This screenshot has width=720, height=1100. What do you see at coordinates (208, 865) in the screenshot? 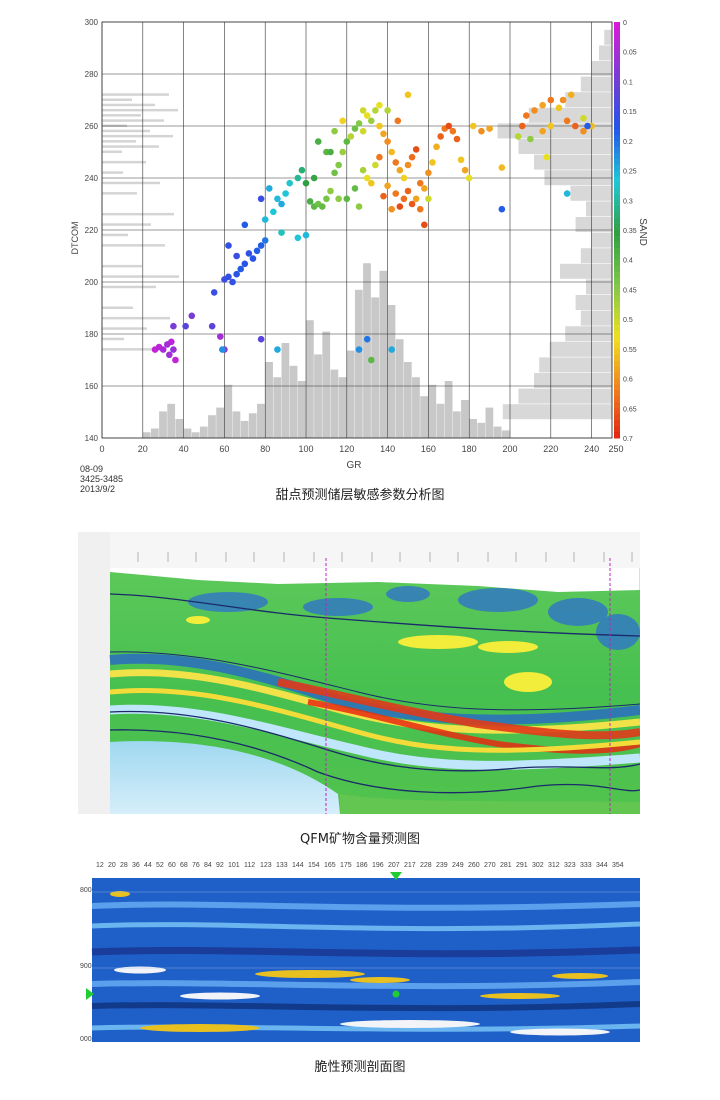
I see `svg-text: 84` at bounding box center [208, 865].